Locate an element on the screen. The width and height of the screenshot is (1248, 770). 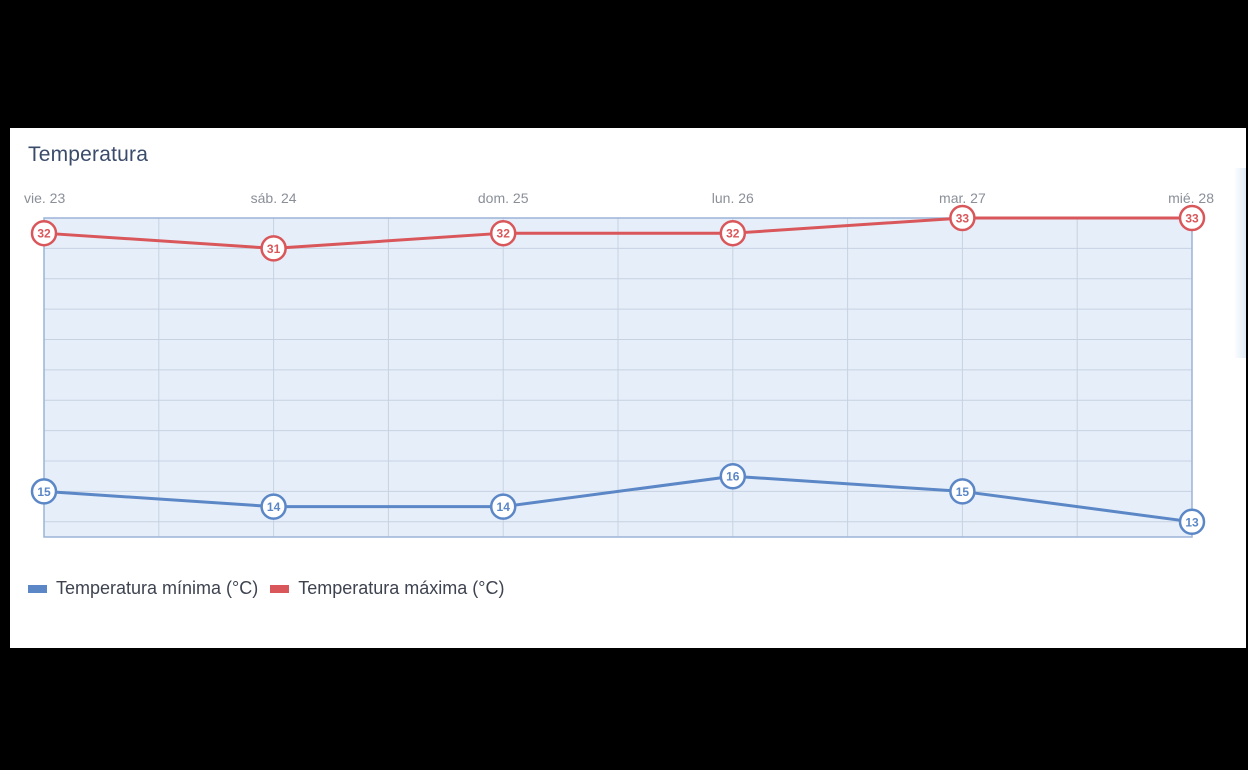
legend-item-max: Temperatura máxima (°C) is located at coordinates (387, 588).